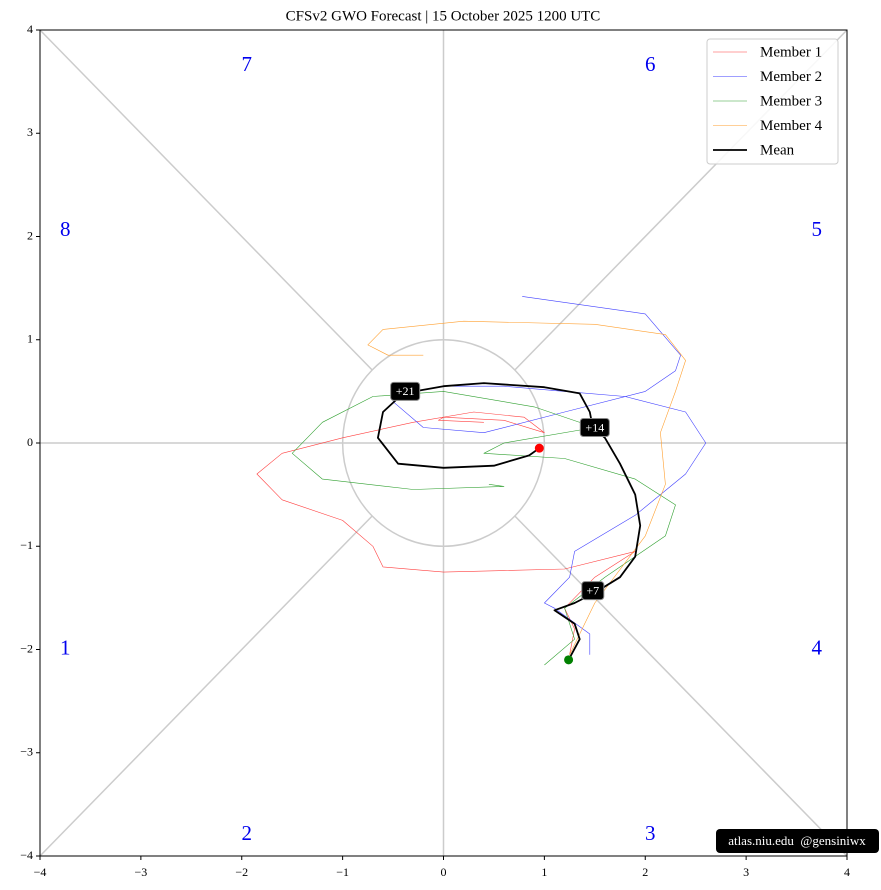  I want to click on legend-label: Member 2, so click(791, 77).